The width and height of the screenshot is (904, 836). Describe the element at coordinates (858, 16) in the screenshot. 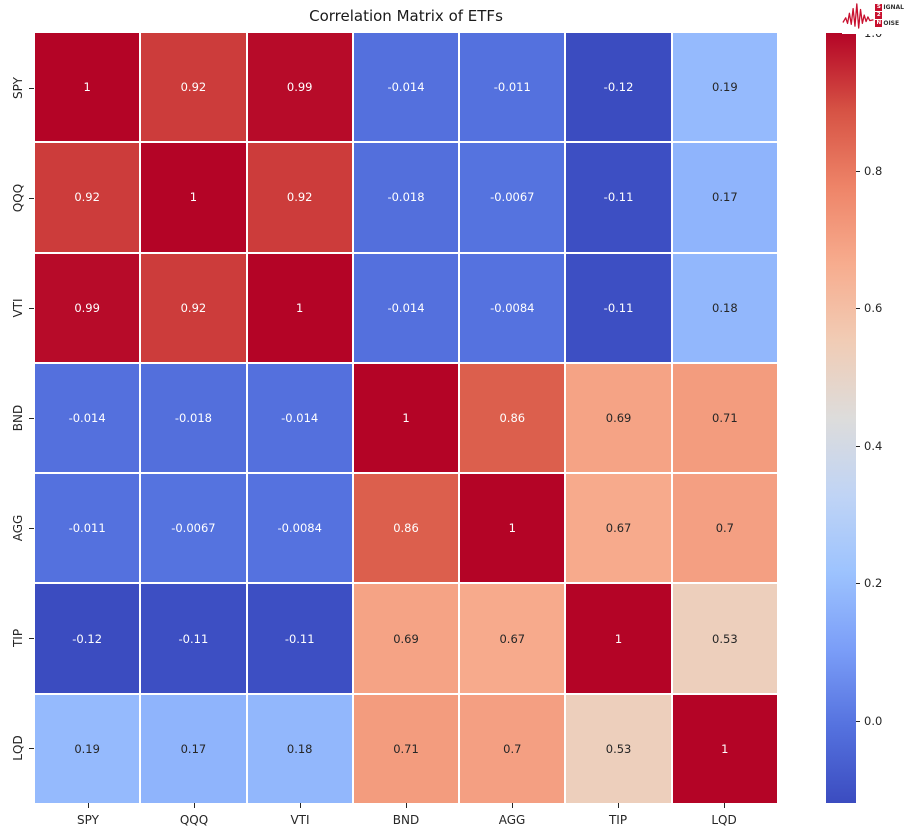

I see `ecg-waveform-icon` at that location.